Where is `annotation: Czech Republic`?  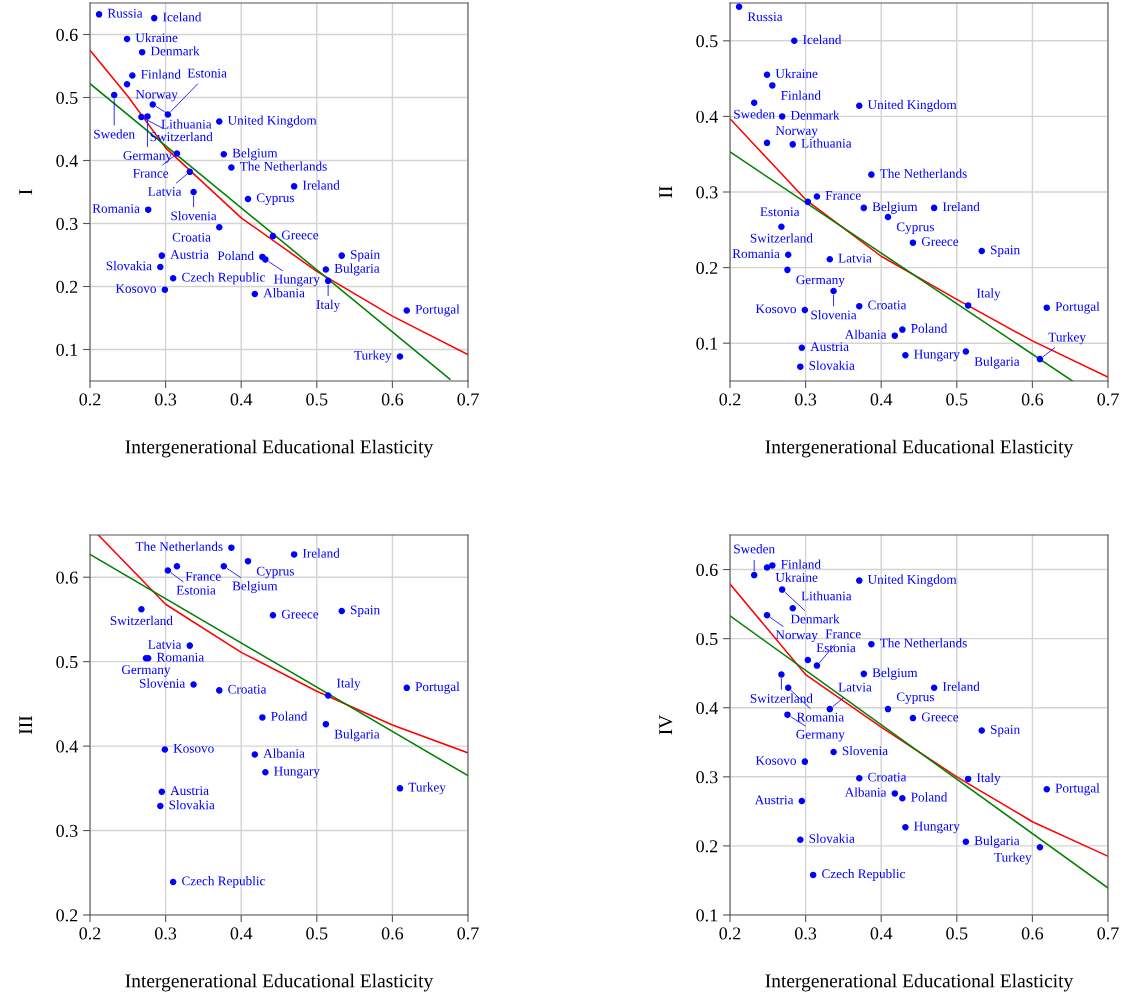 annotation: Czech Republic is located at coordinates (223, 882).